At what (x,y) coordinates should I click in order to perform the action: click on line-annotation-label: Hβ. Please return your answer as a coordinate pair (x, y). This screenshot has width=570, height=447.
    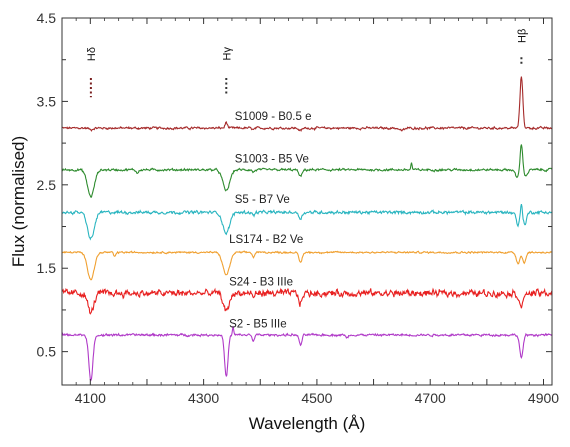
    Looking at the image, I should click on (522, 36).